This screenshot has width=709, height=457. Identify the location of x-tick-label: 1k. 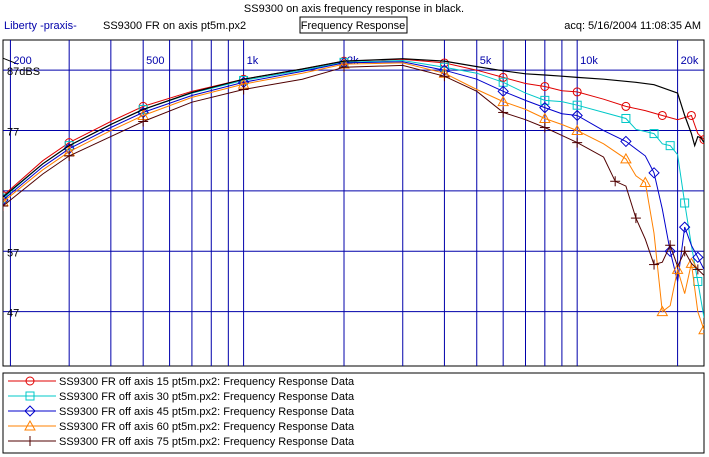
(253, 61).